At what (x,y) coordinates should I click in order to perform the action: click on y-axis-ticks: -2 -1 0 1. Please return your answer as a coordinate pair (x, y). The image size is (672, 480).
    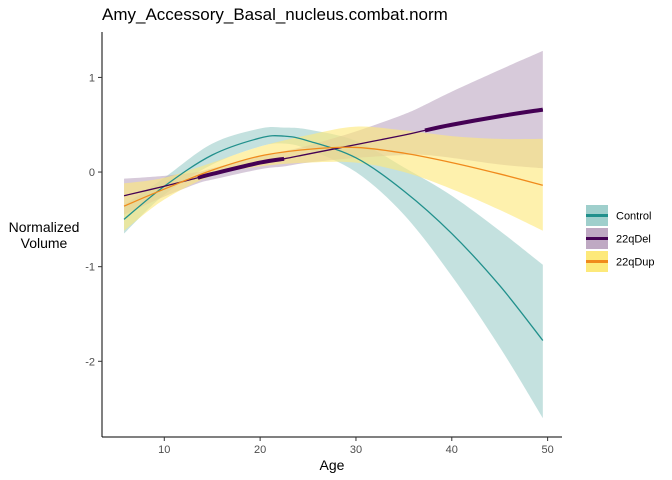
    Looking at the image, I should click on (93, 220).